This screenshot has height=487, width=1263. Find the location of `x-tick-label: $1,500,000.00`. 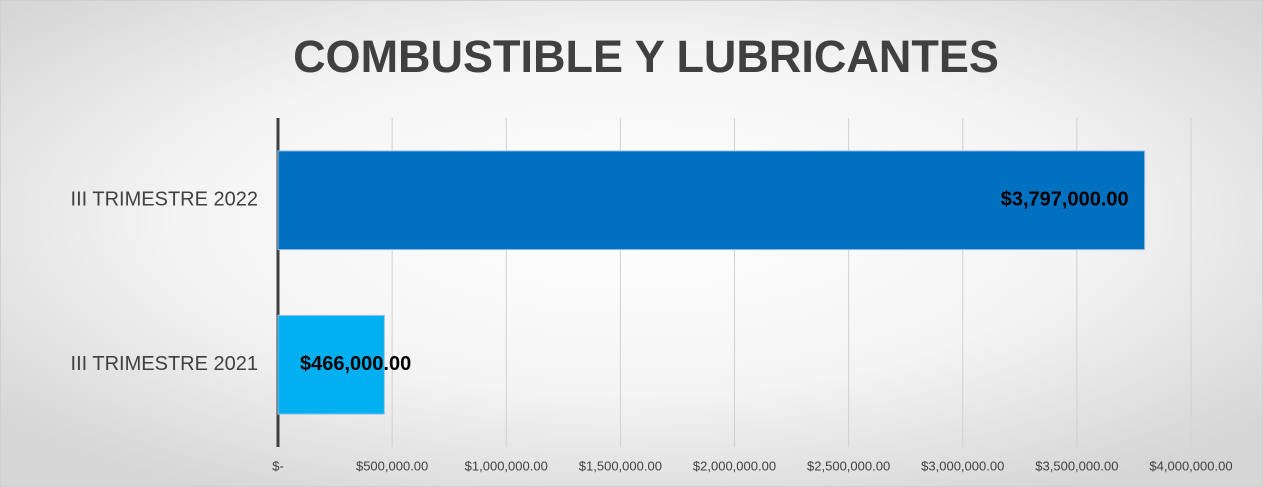

x-tick-label: $1,500,000.00 is located at coordinates (620, 465).